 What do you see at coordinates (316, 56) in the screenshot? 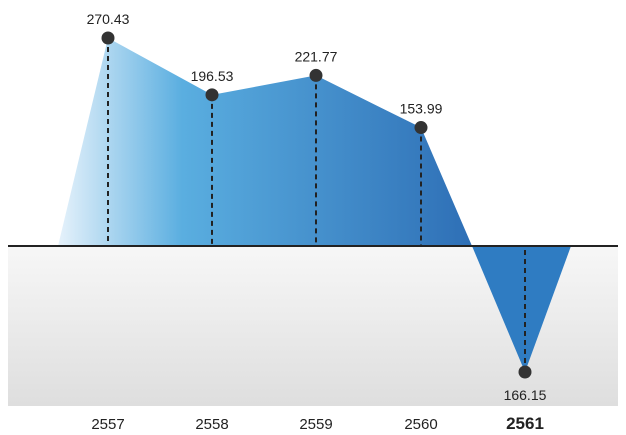
I see `value-label: 221.77` at bounding box center [316, 56].